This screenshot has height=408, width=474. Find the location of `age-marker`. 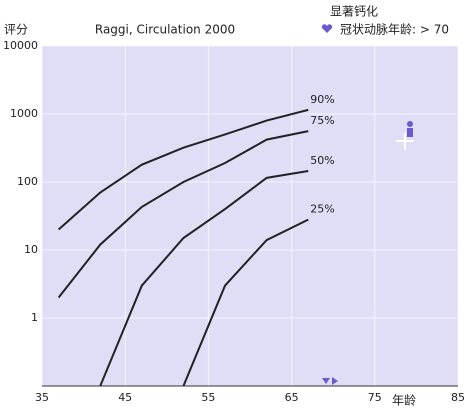

age-marker is located at coordinates (330, 381).